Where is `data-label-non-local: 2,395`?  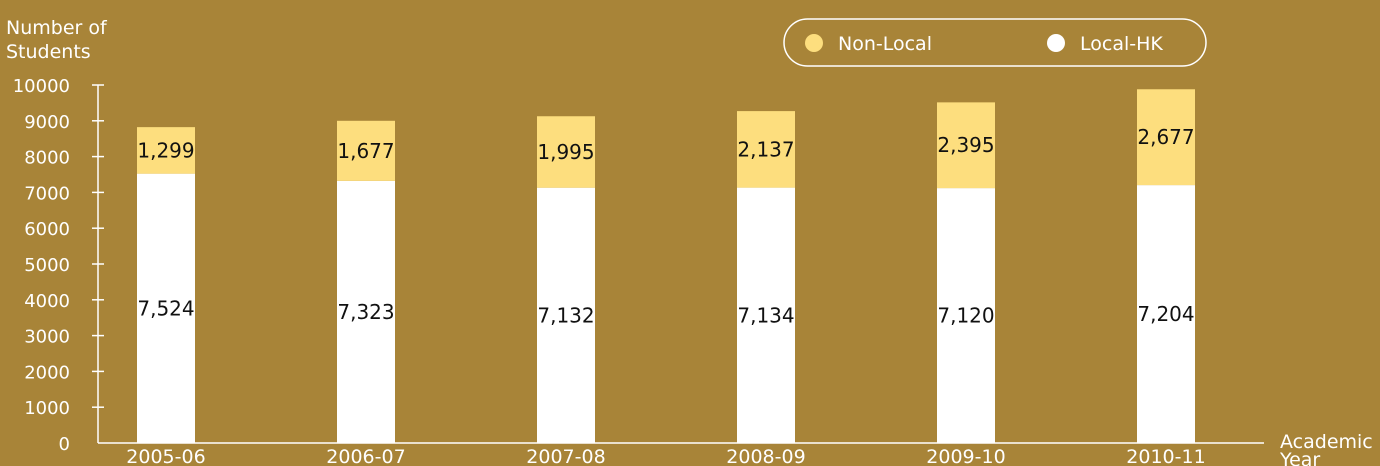 data-label-non-local: 2,395 is located at coordinates (965, 145).